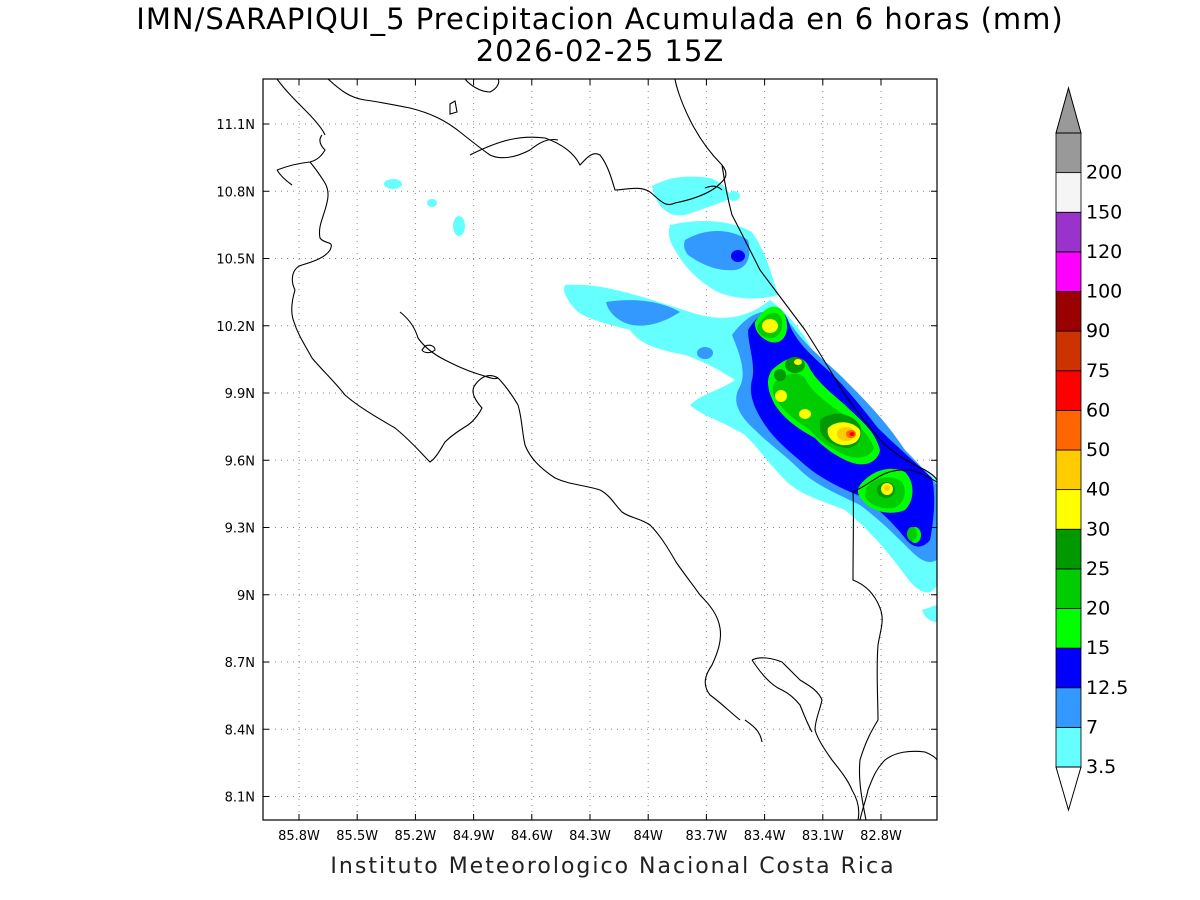 This screenshot has height=900, width=1200. What do you see at coordinates (1104, 292) in the screenshot?
I see `colorbar-level-label: 100` at bounding box center [1104, 292].